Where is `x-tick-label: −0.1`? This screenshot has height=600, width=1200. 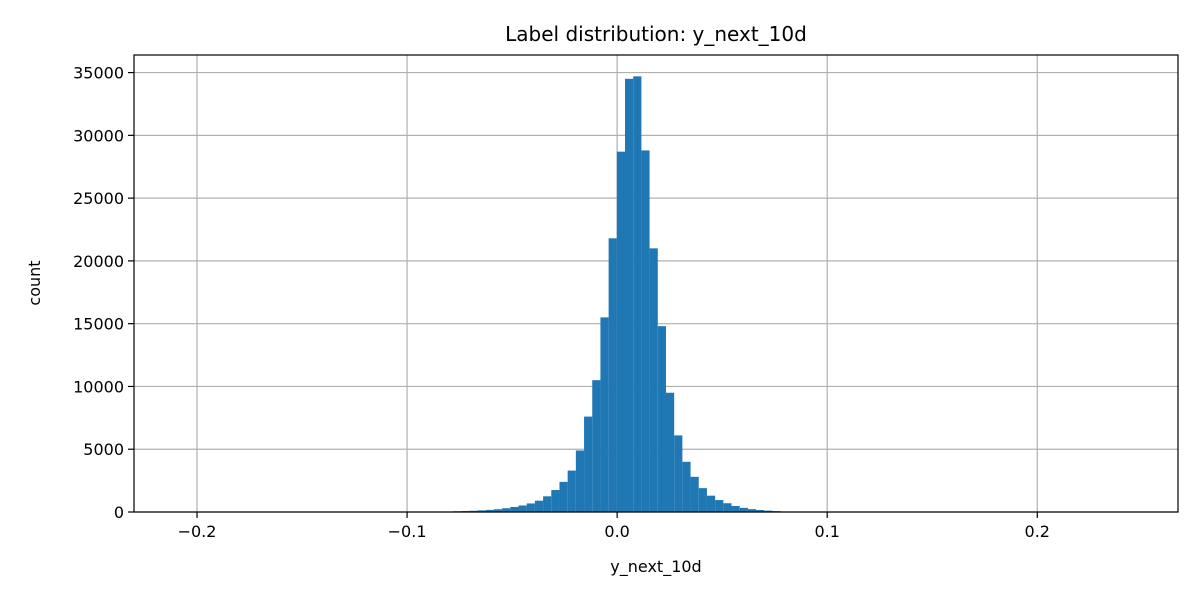 x-tick-label: −0.1 is located at coordinates (407, 531).